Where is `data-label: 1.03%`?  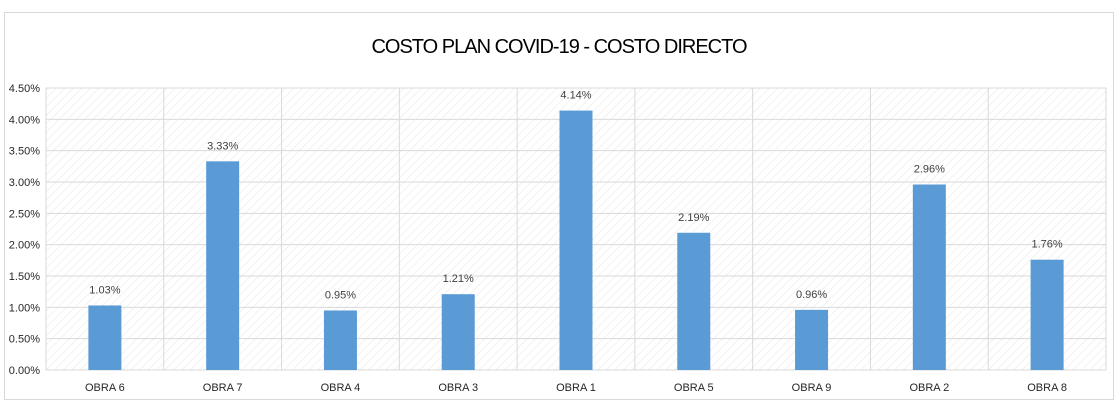 data-label: 1.03% is located at coordinates (104, 290).